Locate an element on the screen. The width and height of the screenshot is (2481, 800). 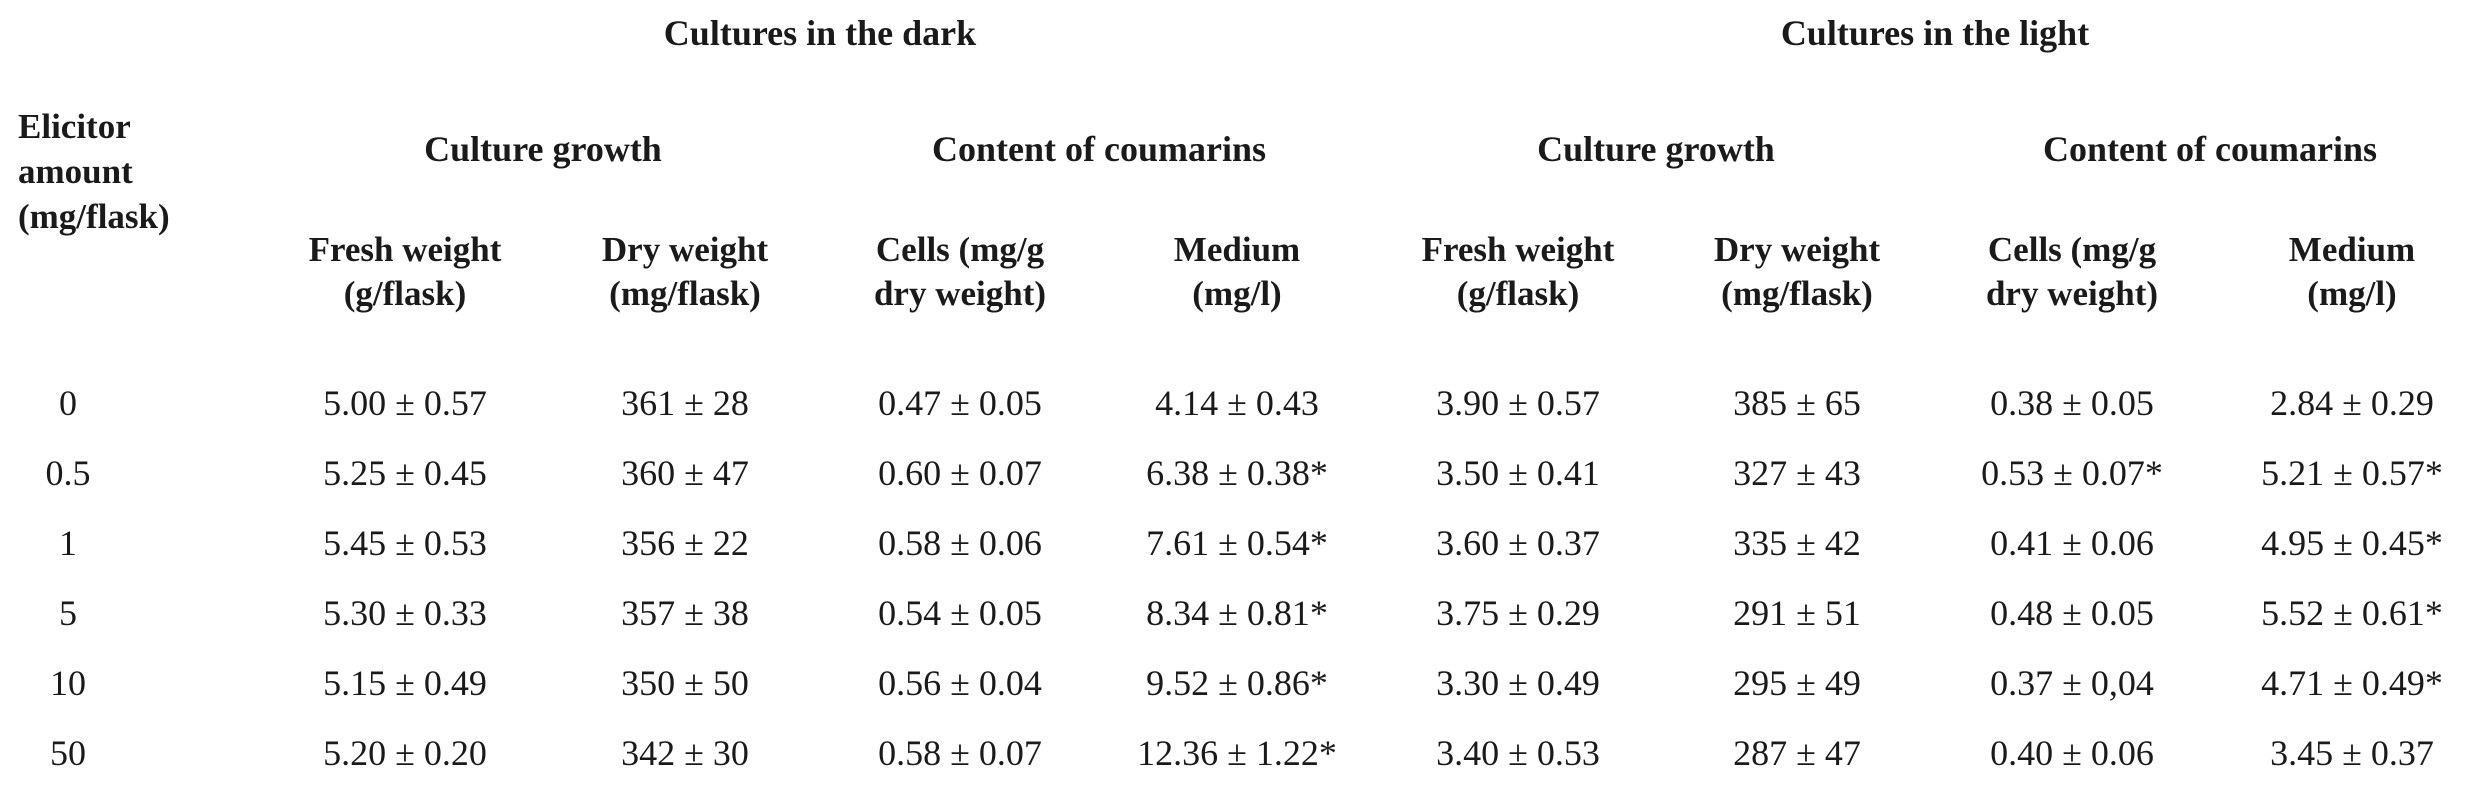
row-elicitor-amount: 0.5 is located at coordinates (68, 473).